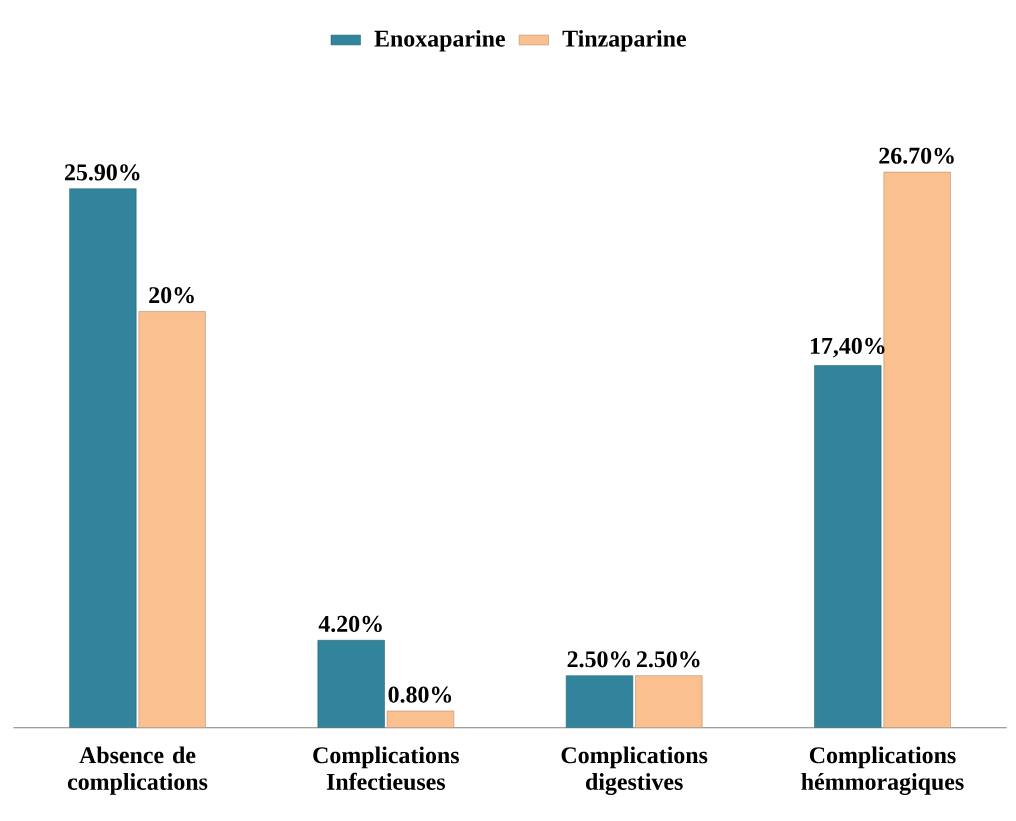 The width and height of the screenshot is (1016, 821). I want to click on data-label: 17,40%, so click(847, 347).